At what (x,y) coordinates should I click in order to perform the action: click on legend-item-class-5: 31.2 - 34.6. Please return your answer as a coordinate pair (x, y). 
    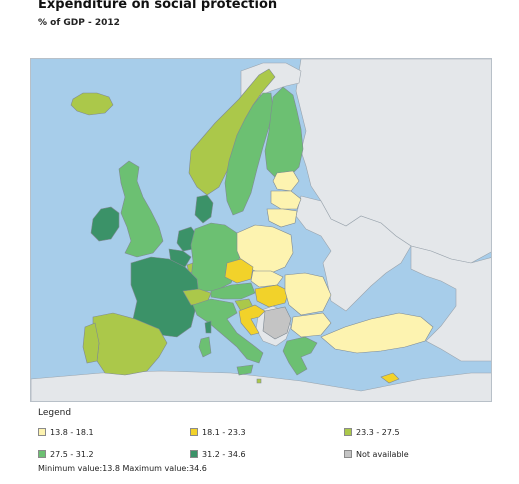
    Looking at the image, I should click on (218, 454).